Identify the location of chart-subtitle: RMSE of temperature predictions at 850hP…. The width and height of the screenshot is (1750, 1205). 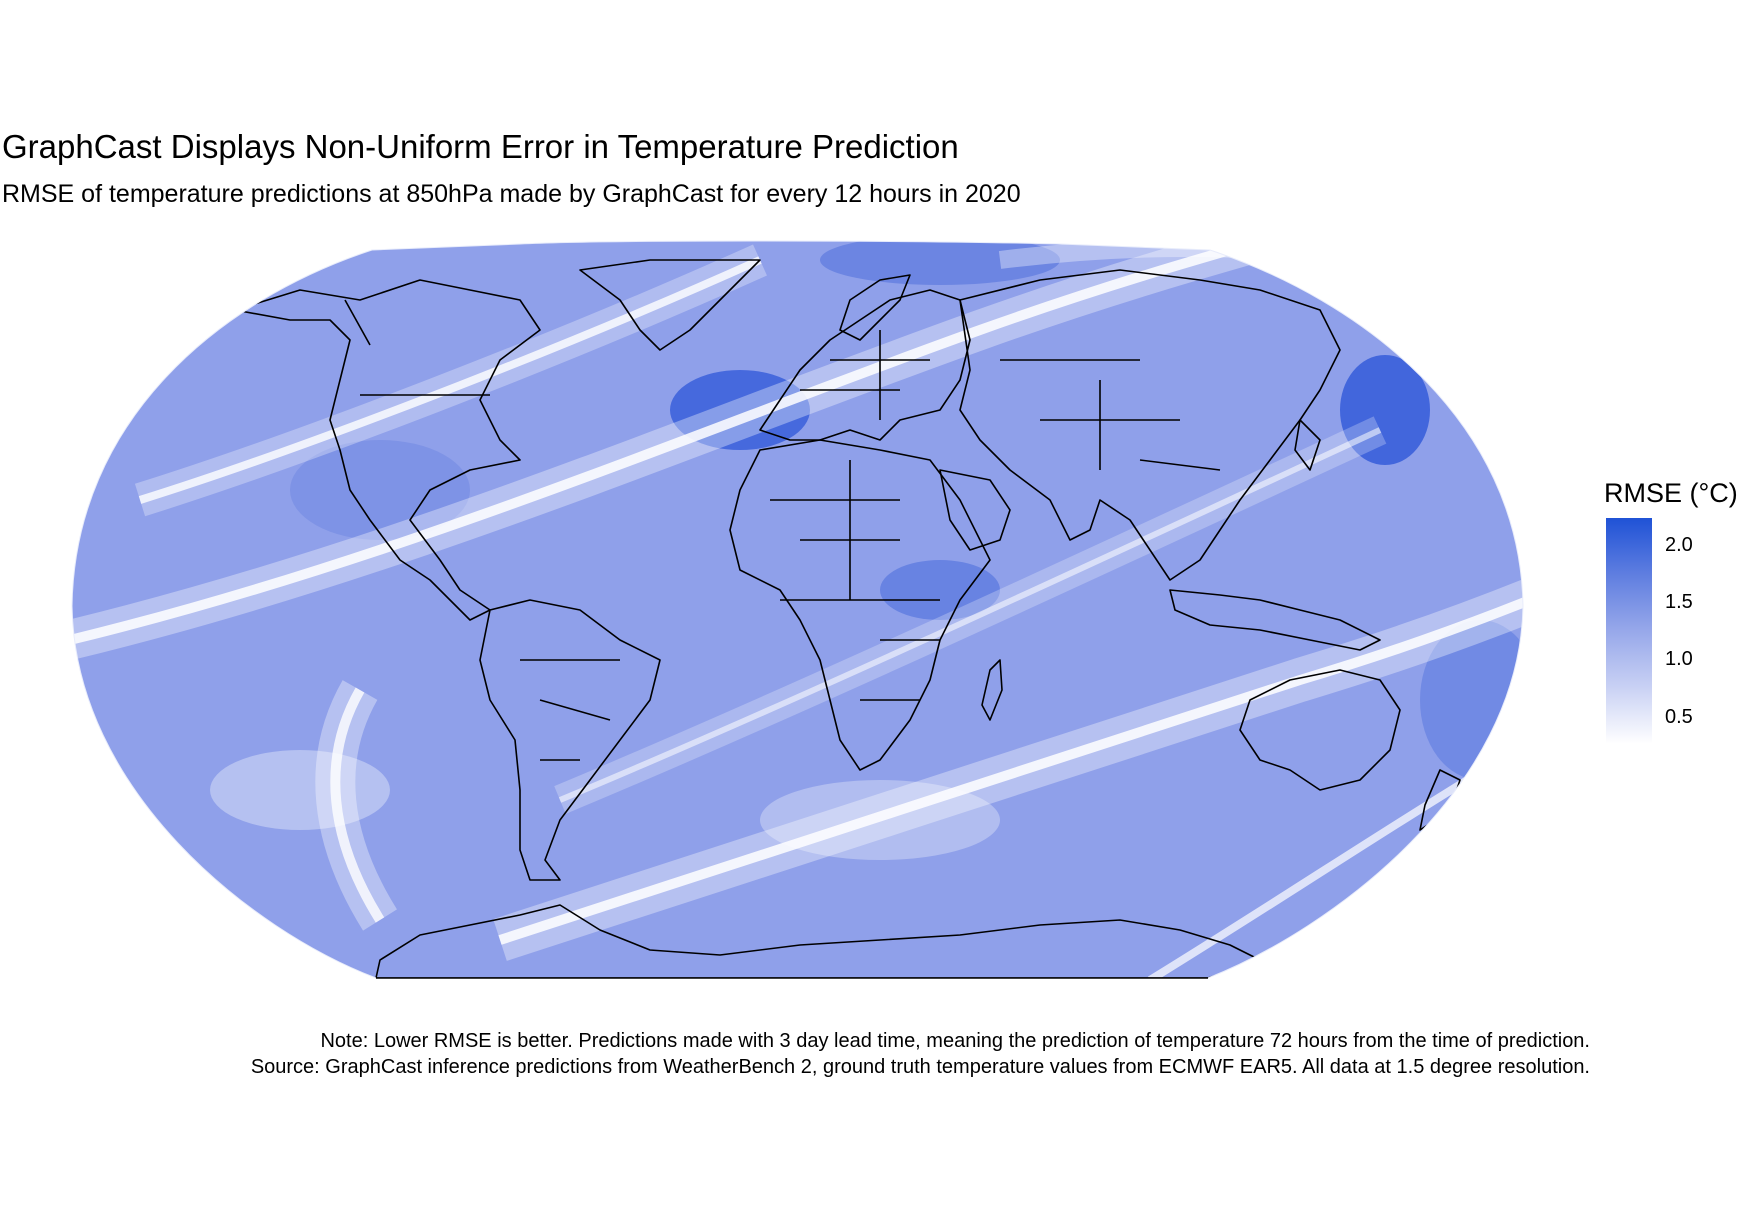
(511, 194).